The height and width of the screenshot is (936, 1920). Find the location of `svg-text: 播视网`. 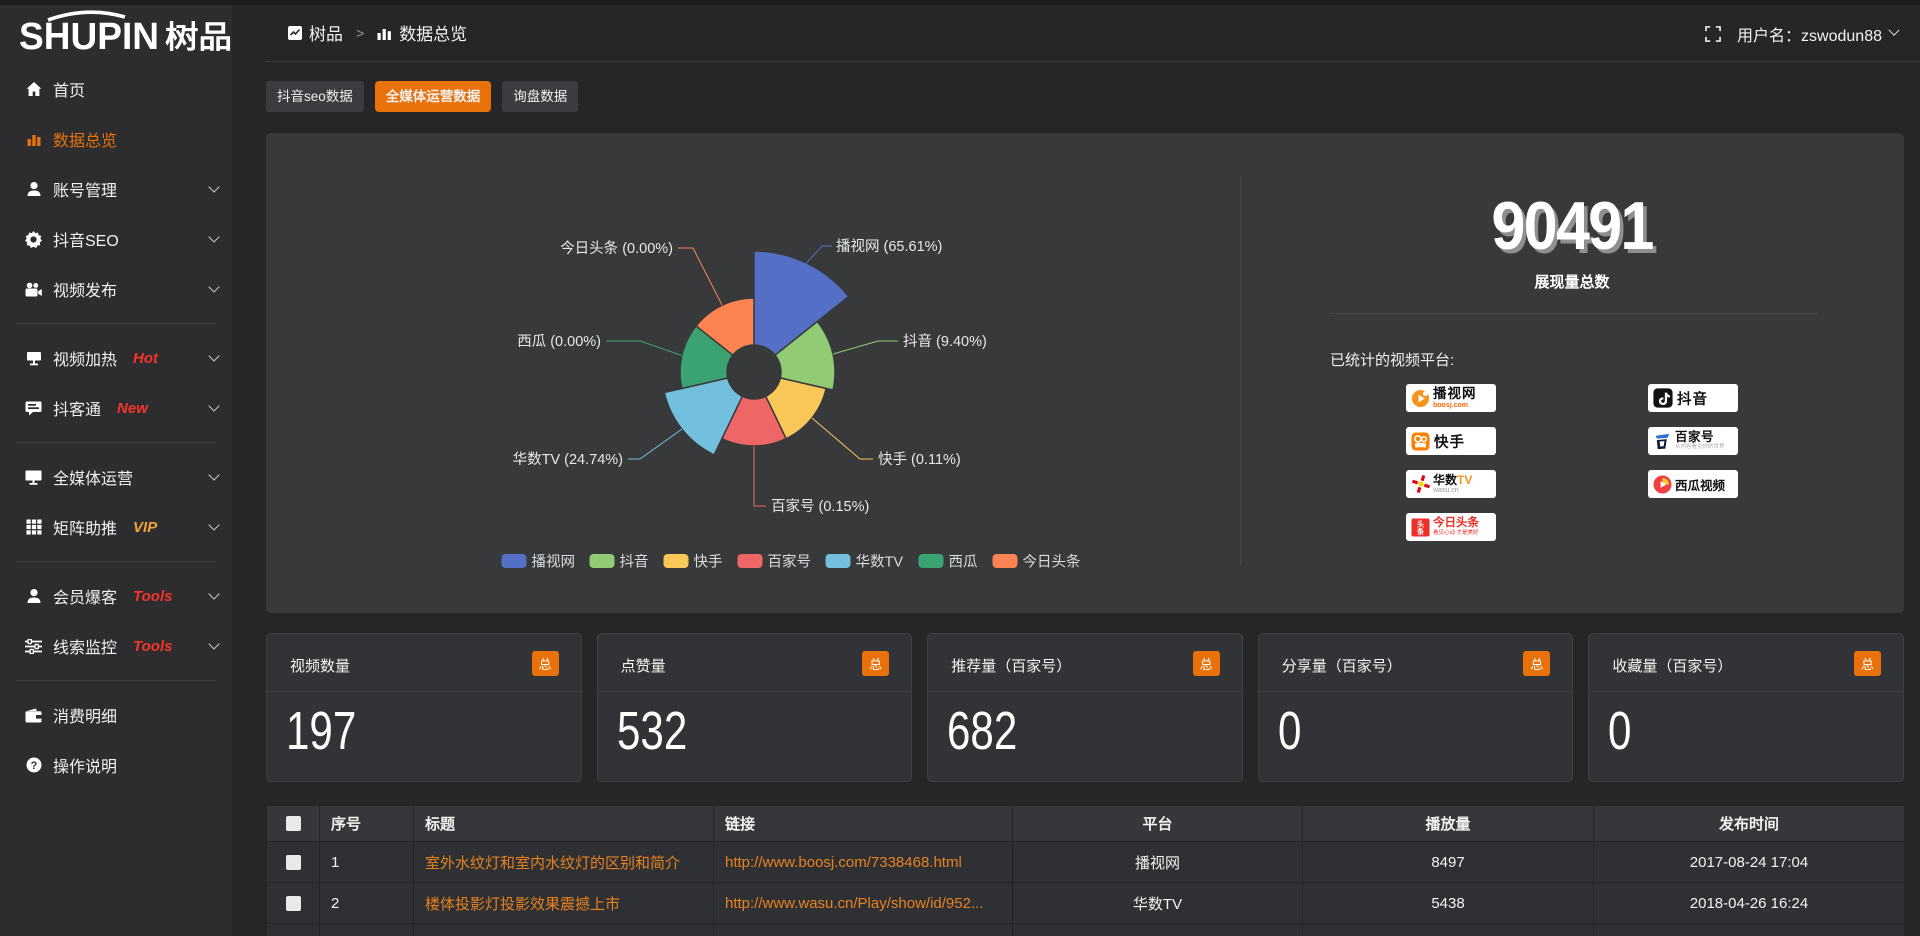

svg-text: 播视网 is located at coordinates (554, 562).